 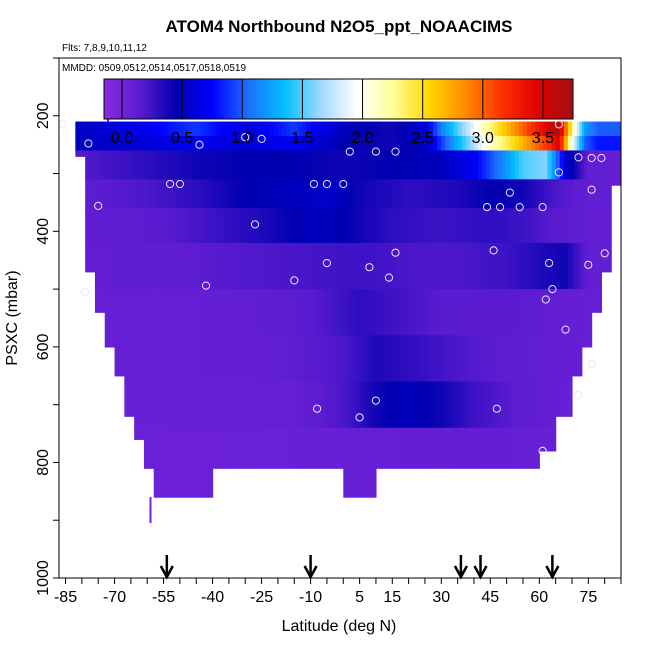 What do you see at coordinates (43, 578) in the screenshot?
I see `y-tick-label: 1000` at bounding box center [43, 578].